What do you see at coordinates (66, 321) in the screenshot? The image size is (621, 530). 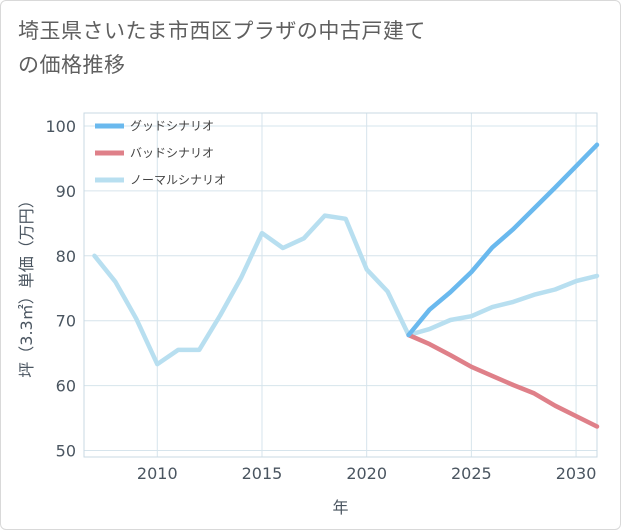 I see `y-tick-label: 70` at bounding box center [66, 321].